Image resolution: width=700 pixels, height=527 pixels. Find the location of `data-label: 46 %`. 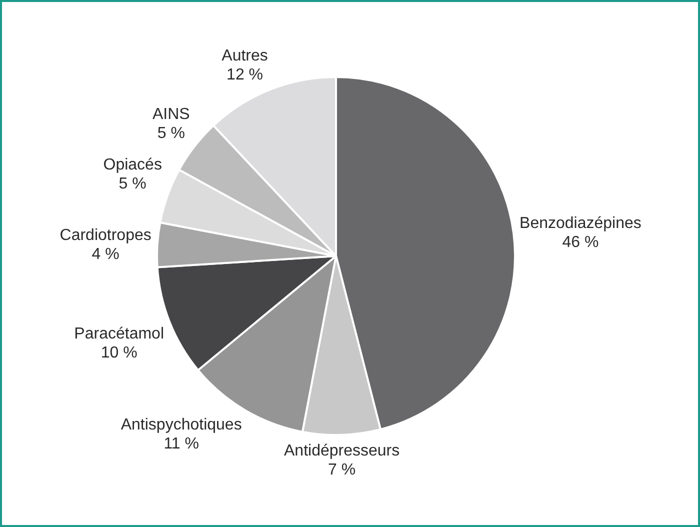

data-label: 46 % is located at coordinates (580, 243).